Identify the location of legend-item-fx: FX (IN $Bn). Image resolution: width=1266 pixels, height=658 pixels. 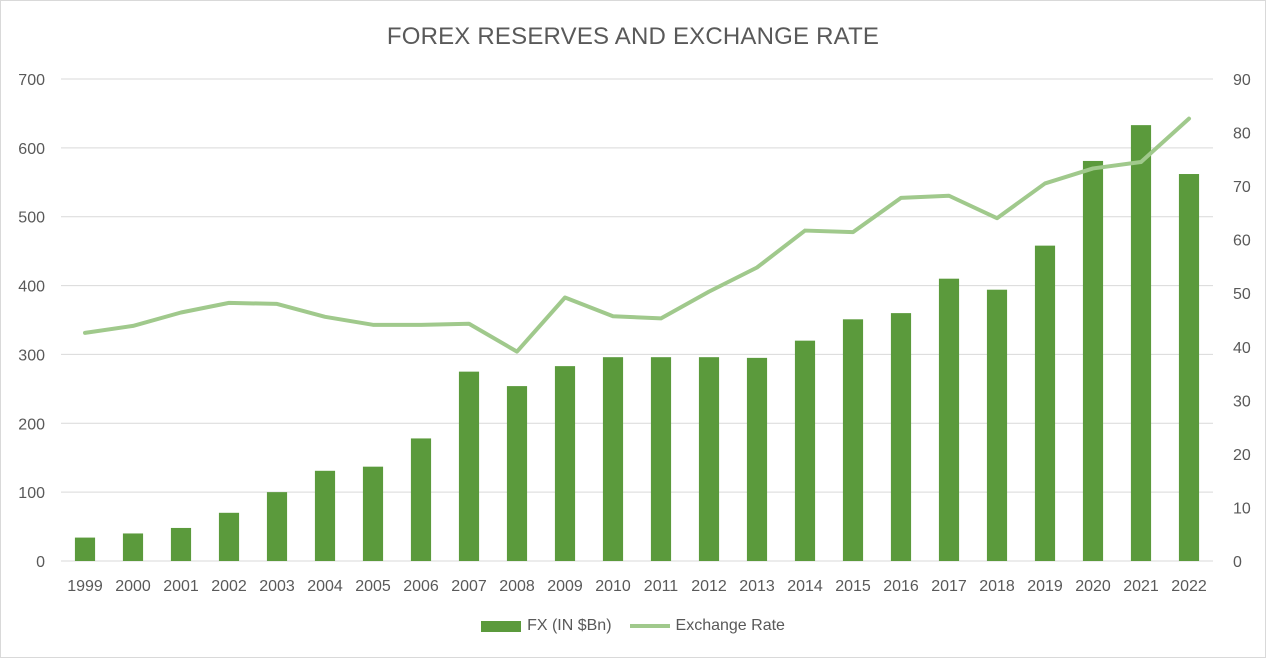
(546, 626).